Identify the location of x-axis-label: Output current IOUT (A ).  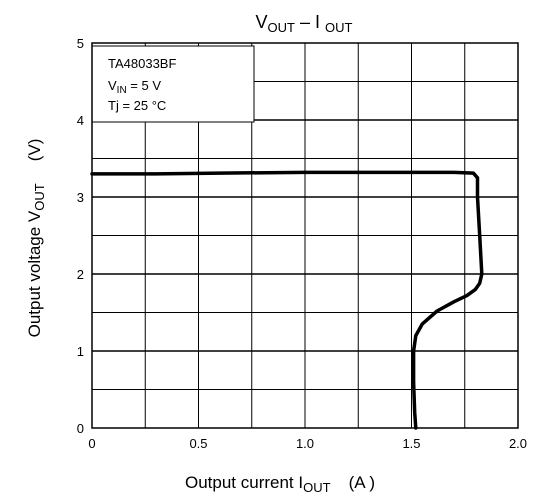
(280, 484).